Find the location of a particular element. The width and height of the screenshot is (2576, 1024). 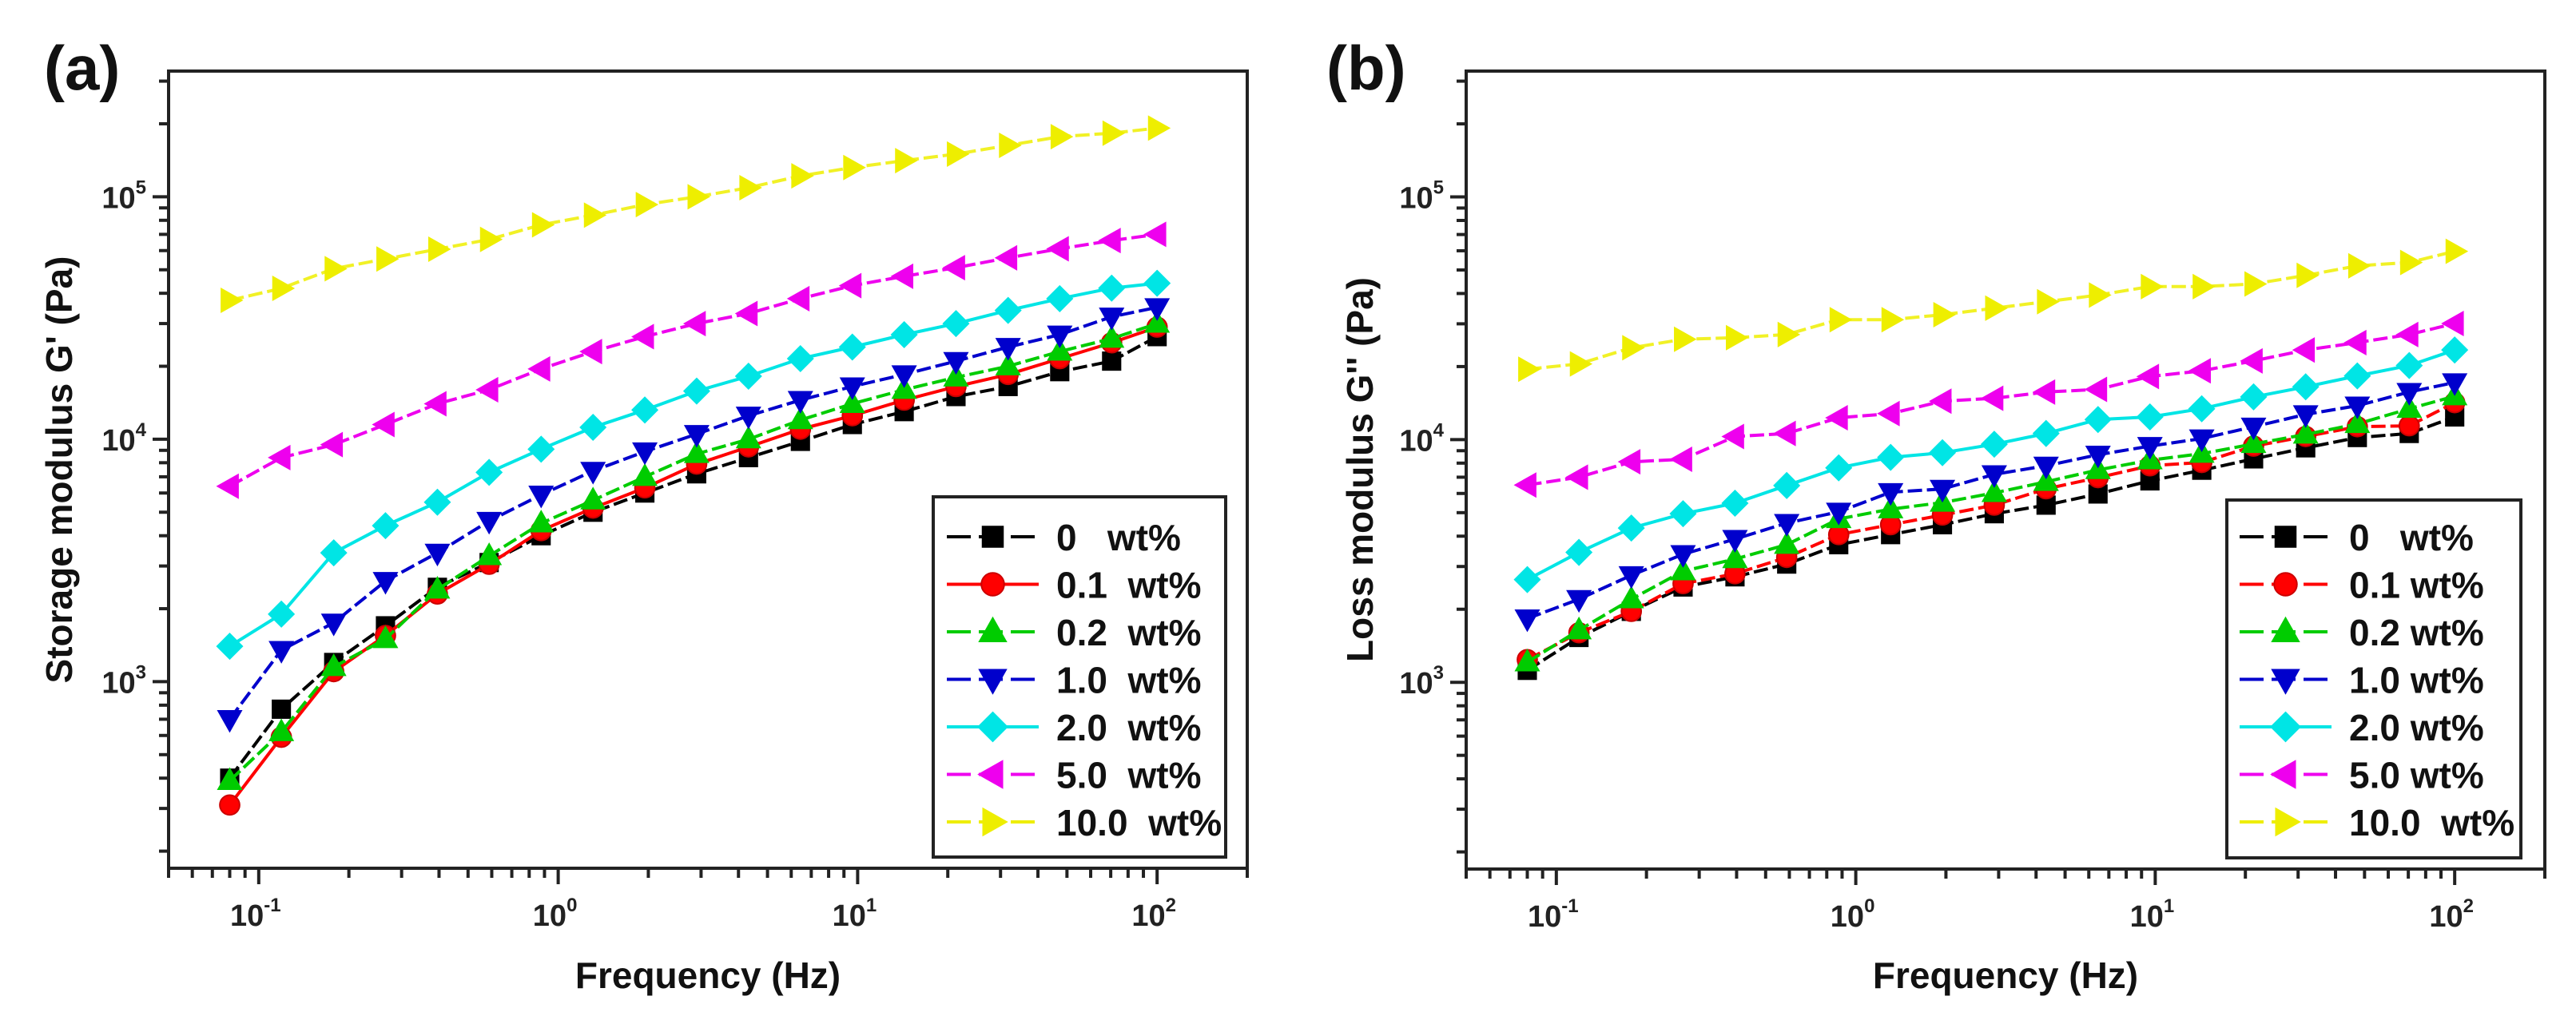

legend-item: 10.0 wt% is located at coordinates (2377, 822).